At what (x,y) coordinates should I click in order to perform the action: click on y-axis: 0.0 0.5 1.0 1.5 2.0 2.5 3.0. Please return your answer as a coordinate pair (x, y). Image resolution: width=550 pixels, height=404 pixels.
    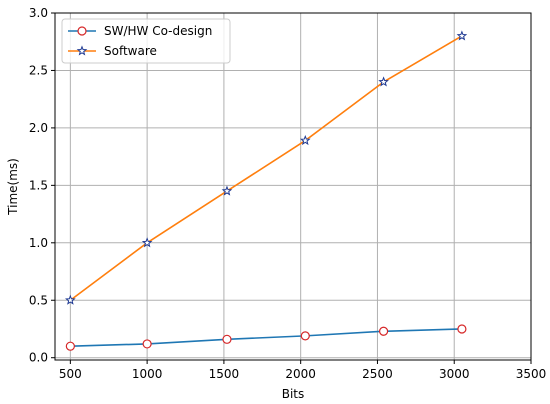
    Looking at the image, I should click on (42, 185).